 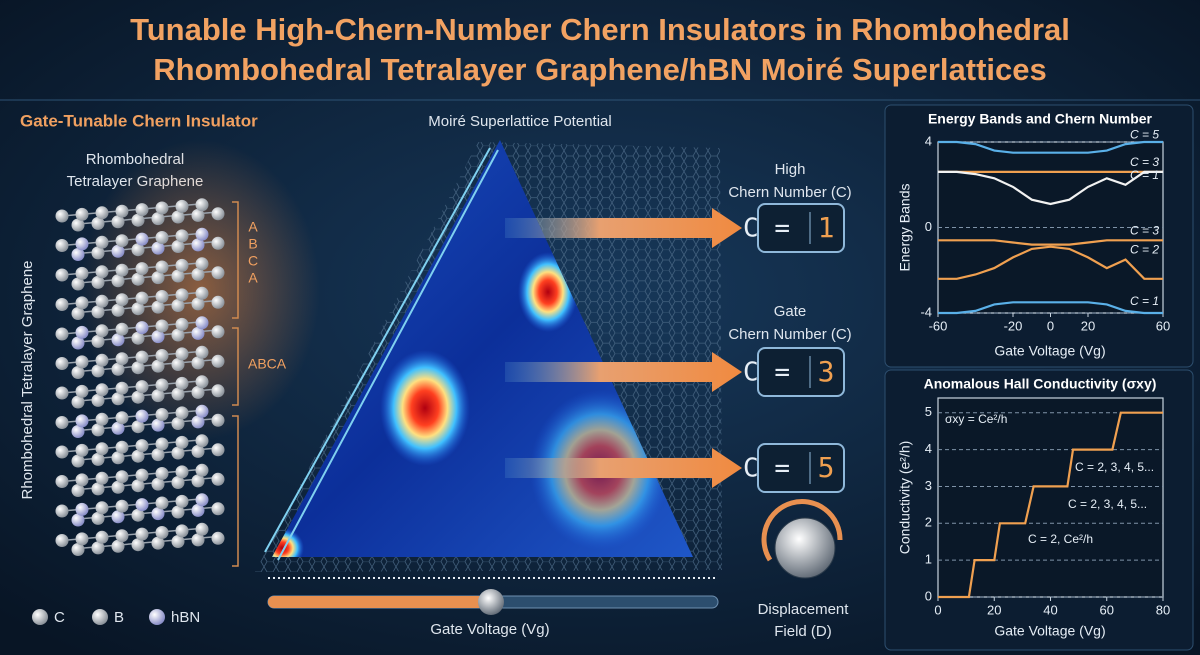 I want to click on x-tick-label: 60, so click(x=1163, y=325).